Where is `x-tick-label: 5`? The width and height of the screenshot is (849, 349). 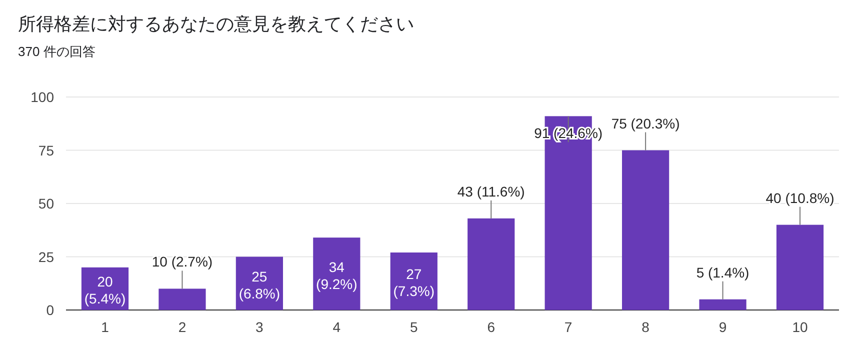 x-tick-label: 5 is located at coordinates (414, 327).